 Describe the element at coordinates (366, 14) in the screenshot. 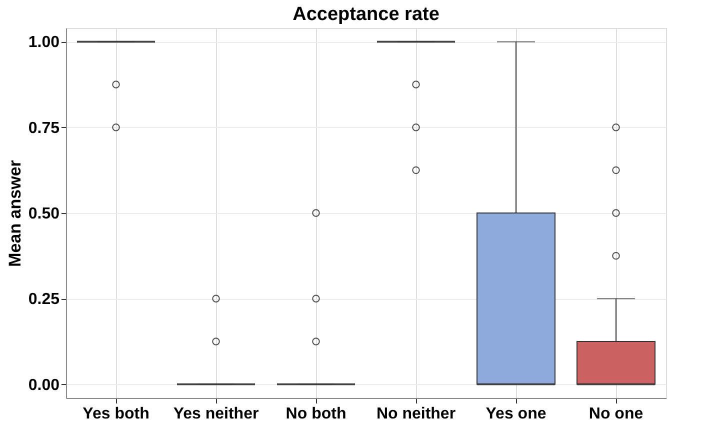

I see `chart-title: Acceptance rate` at that location.